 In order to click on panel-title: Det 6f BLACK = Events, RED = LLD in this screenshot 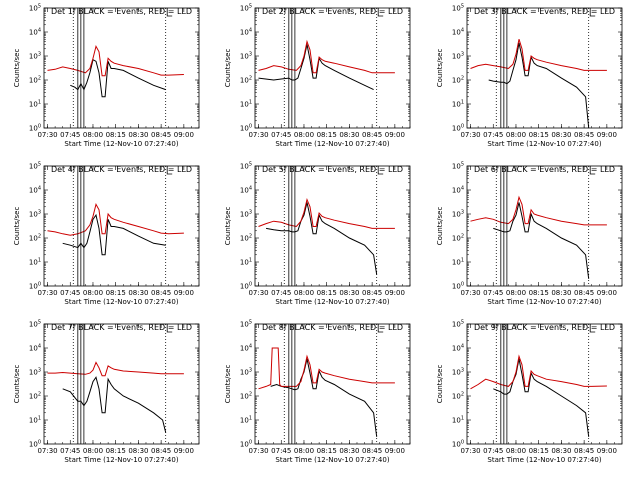, I will do `click(544, 169)`.